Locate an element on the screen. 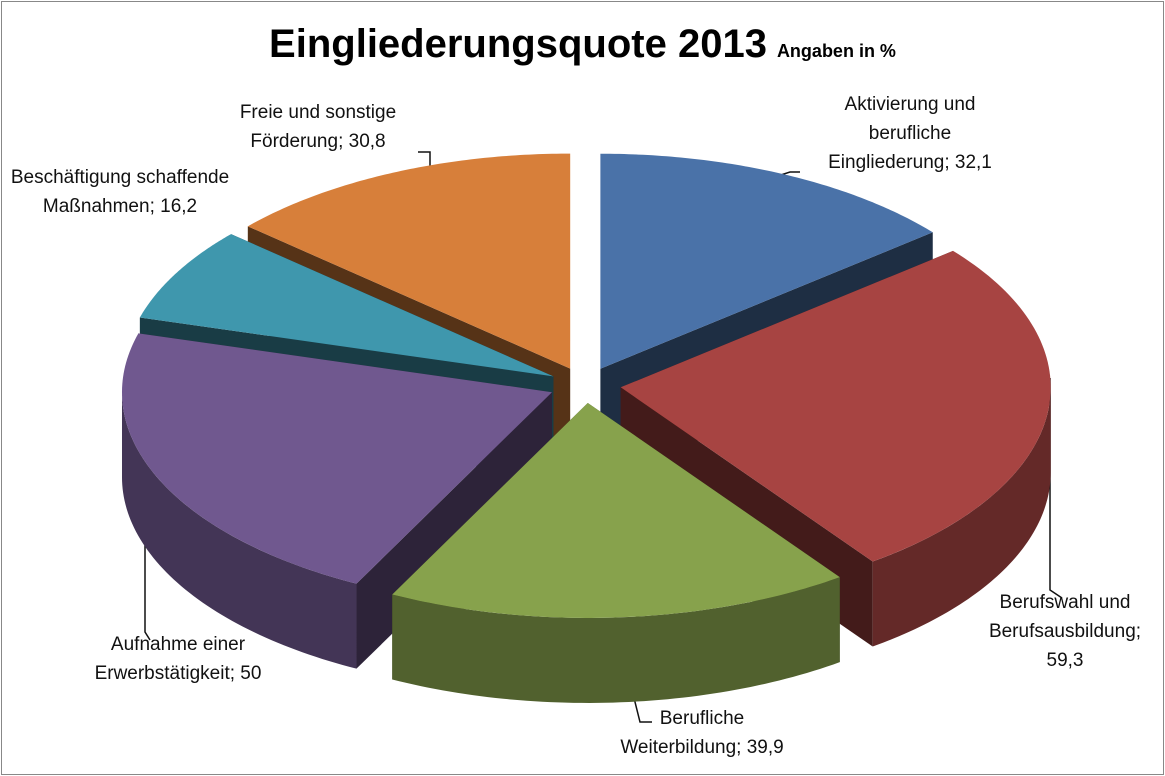 This screenshot has height=776, width=1165. data-label: Aufnahme einer Erwerbstätigkeit; 50 is located at coordinates (178, 659).